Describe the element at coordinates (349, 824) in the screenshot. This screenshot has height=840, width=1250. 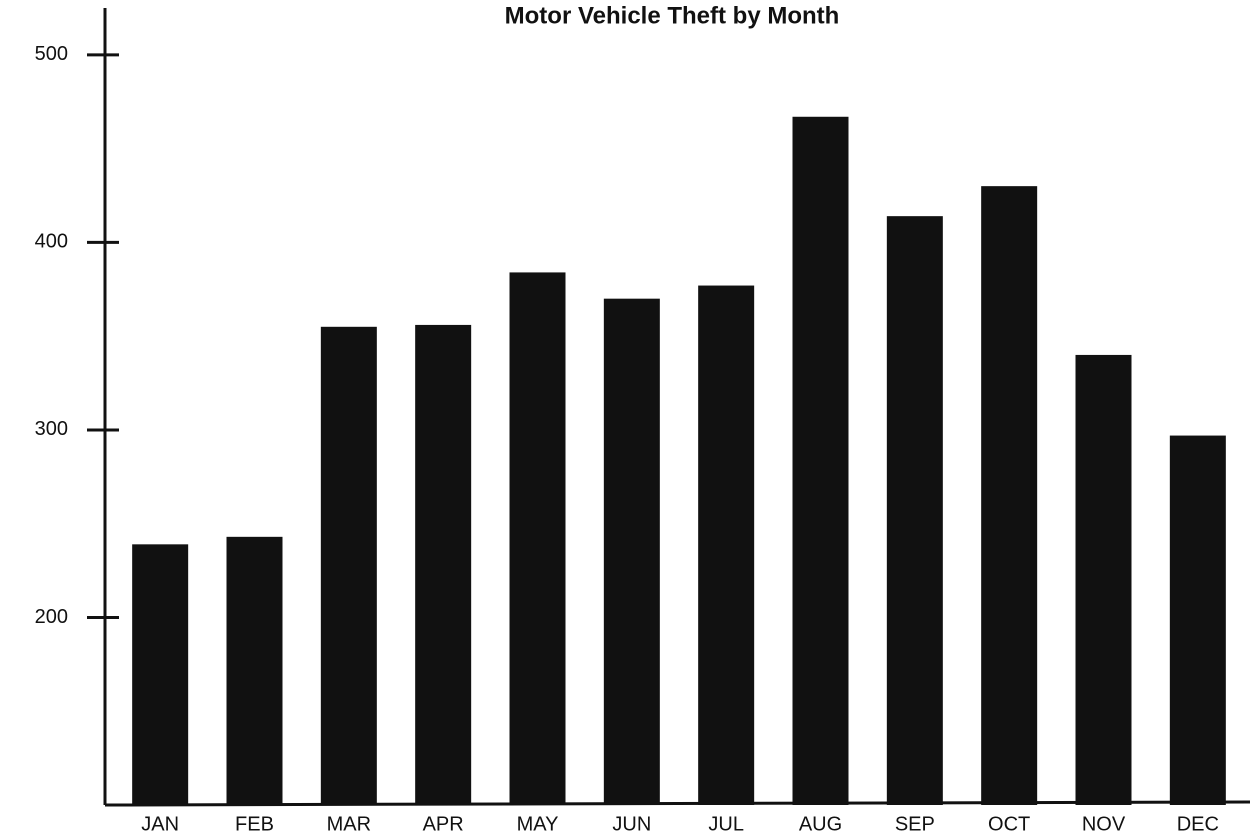
I see `x-tick-label: MAR` at that location.